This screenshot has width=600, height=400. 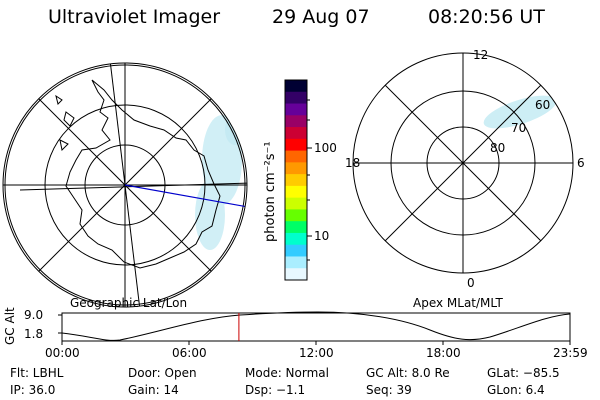 What do you see at coordinates (498, 148) in the screenshot?
I see `mlat-label-80: 80` at bounding box center [498, 148].